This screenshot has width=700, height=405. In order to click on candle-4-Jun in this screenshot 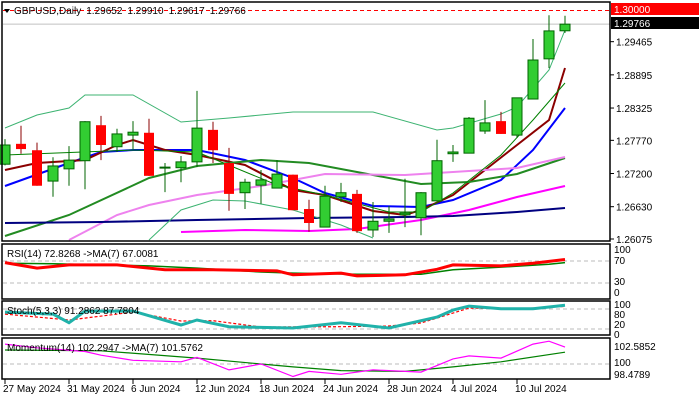, I will do `click(101, 138)`.